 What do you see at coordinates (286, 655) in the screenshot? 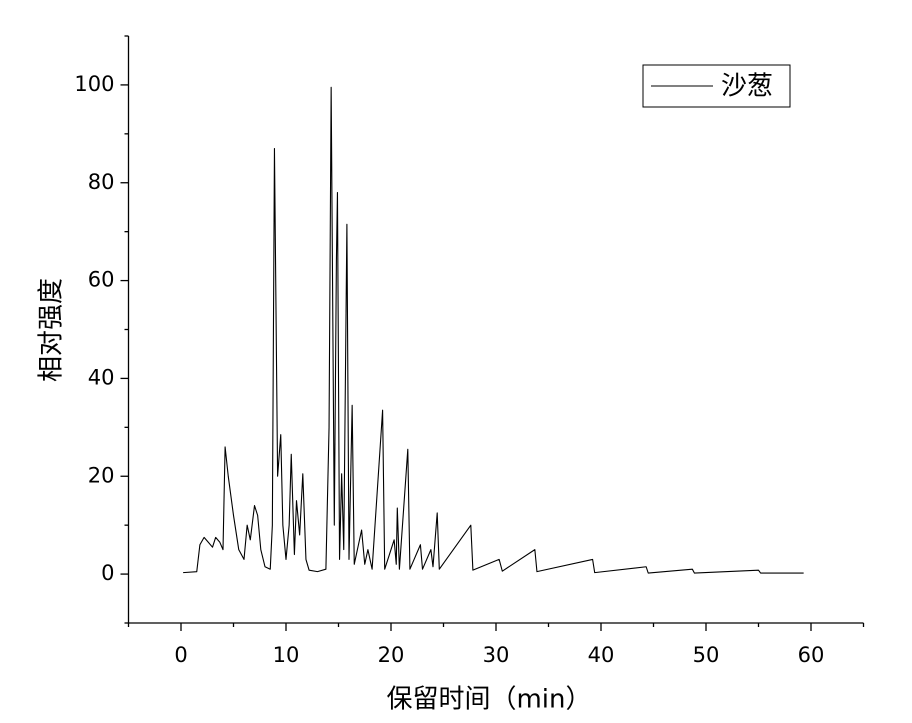
I see `x-tick-label: 10` at bounding box center [286, 655].